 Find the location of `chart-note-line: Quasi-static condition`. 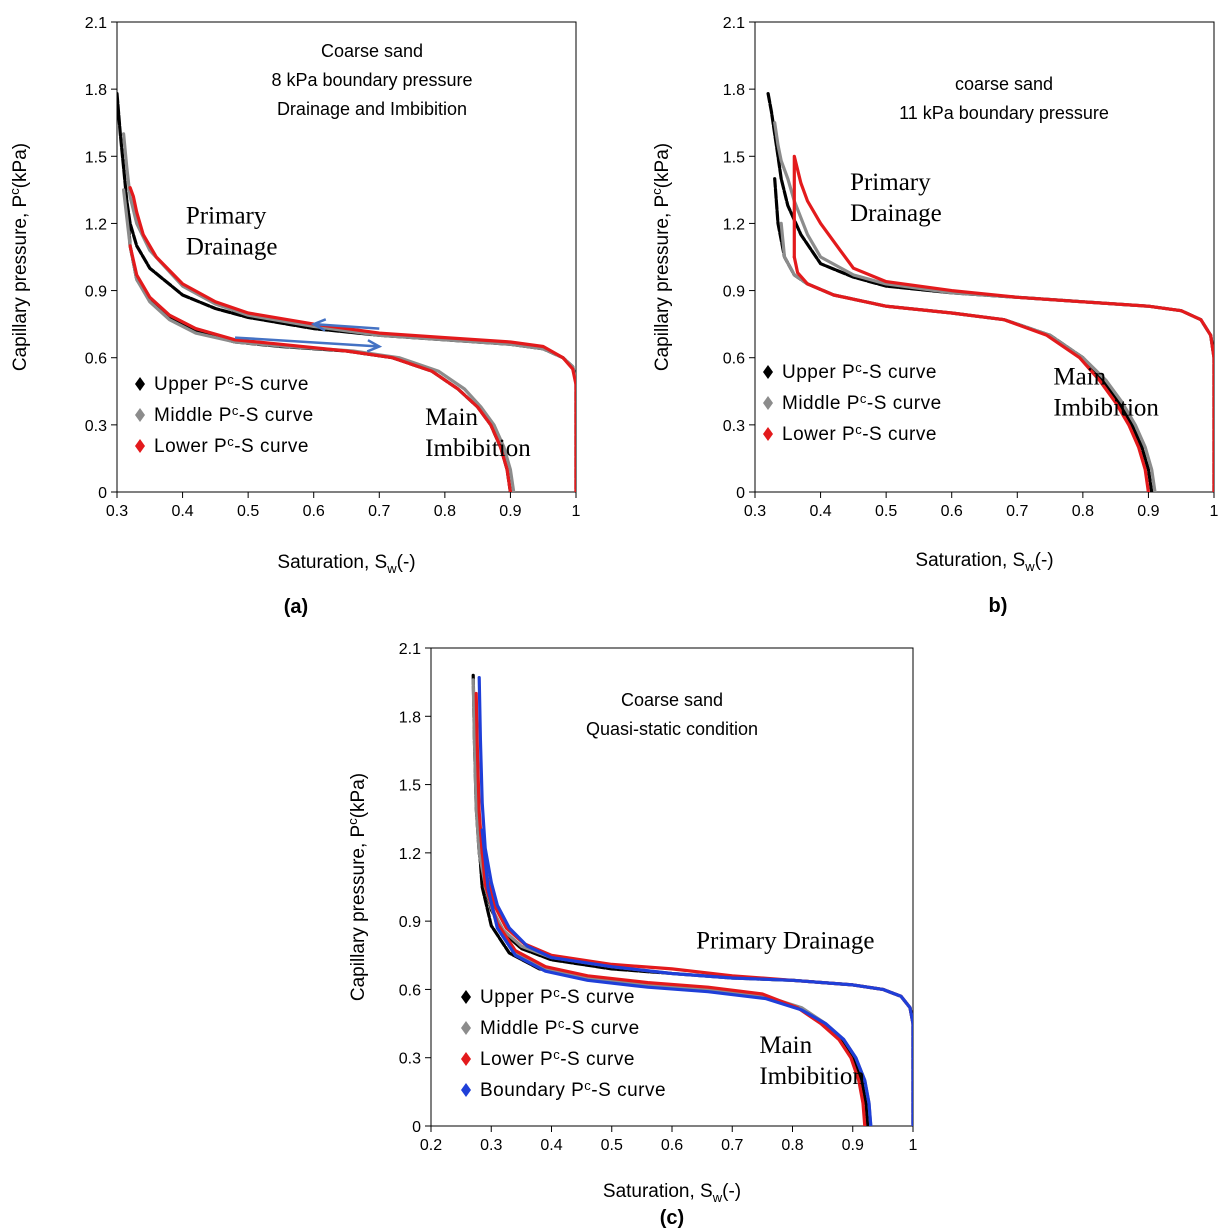

chart-note-line: Quasi-static condition is located at coordinates (672, 729).